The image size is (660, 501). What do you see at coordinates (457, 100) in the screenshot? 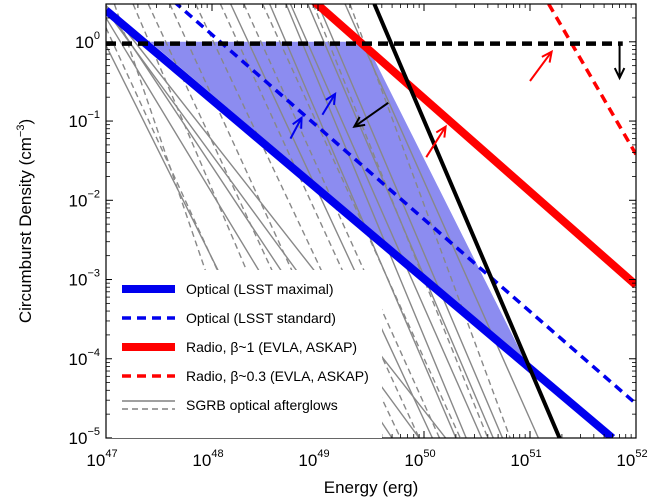
I see `arrows-layer` at bounding box center [457, 100].